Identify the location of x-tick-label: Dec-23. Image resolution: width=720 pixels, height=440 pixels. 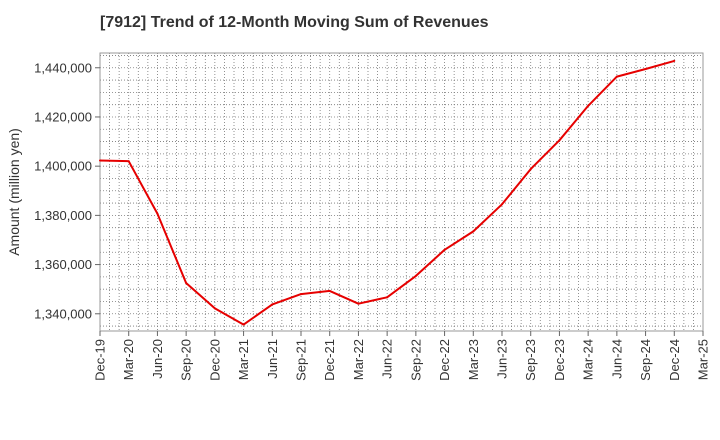
(559, 360).